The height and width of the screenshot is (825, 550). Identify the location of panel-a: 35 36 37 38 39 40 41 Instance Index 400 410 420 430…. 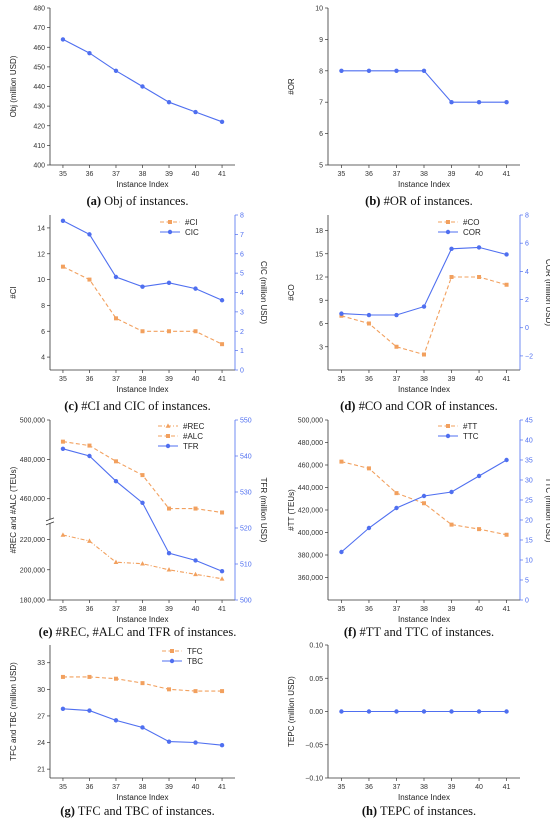
(122, 107).